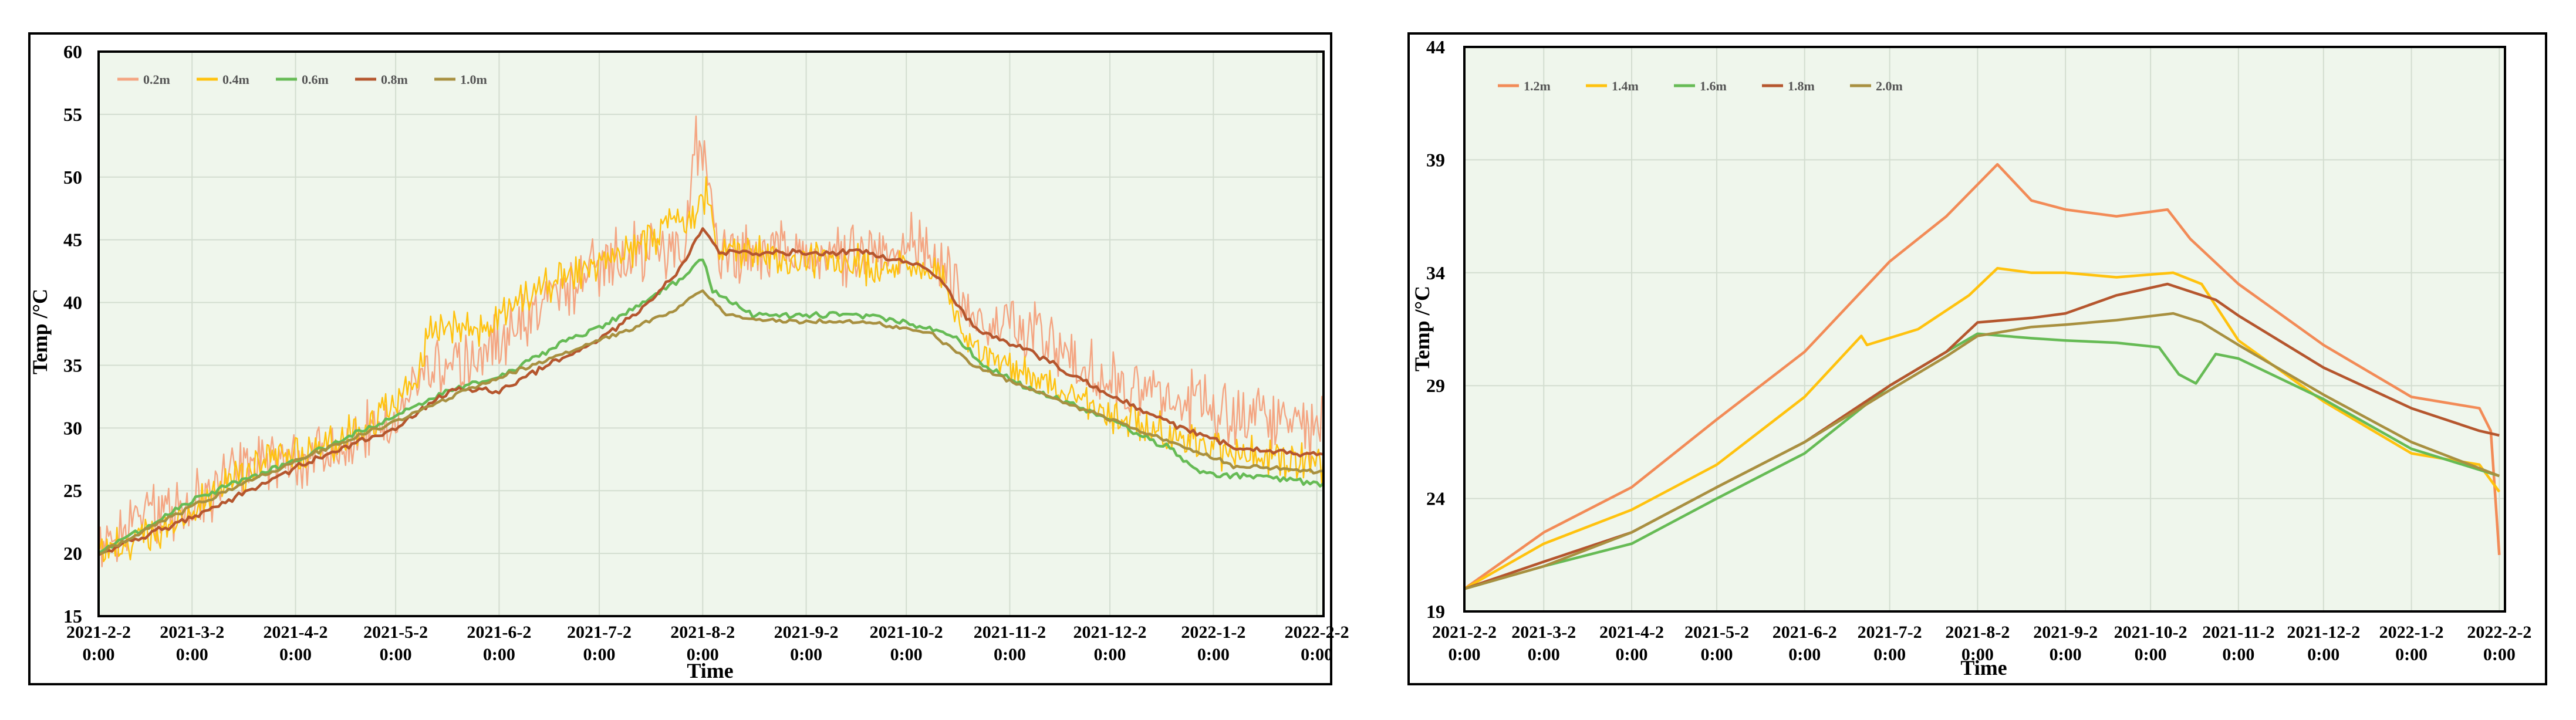 The height and width of the screenshot is (720, 2576). Describe the element at coordinates (72, 240) in the screenshot. I see `y-tick-label: 45` at that location.